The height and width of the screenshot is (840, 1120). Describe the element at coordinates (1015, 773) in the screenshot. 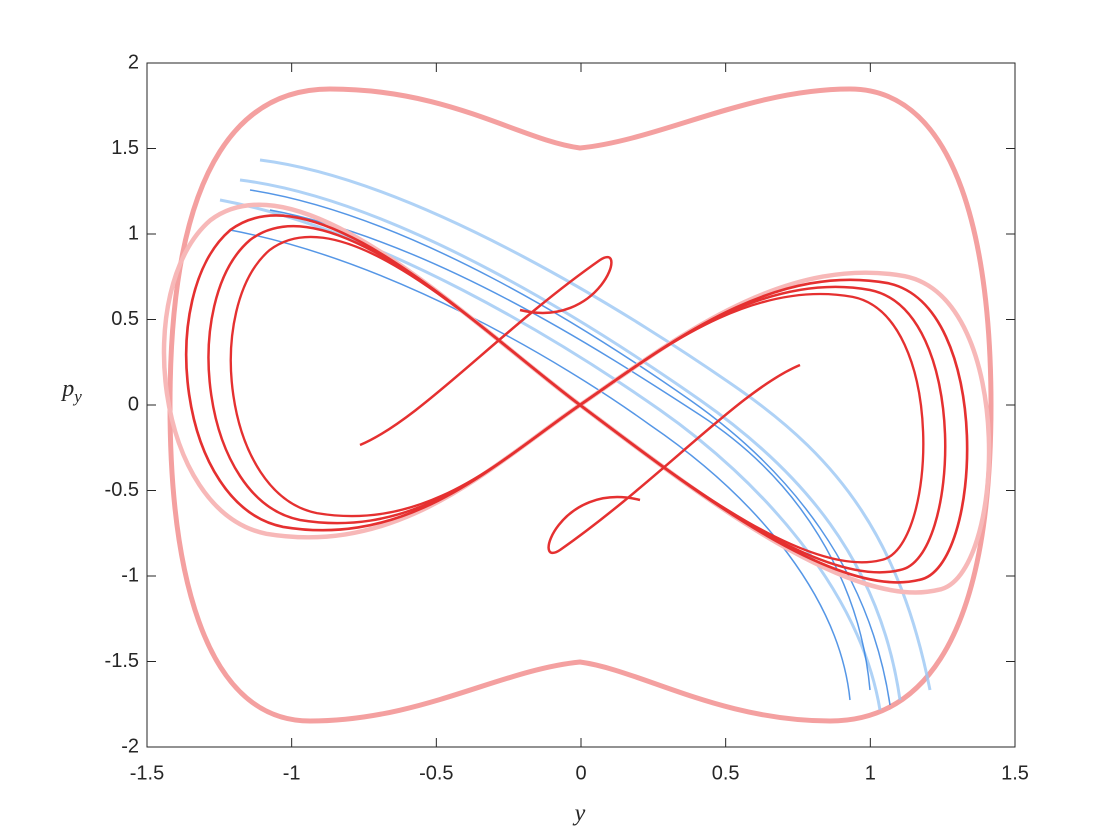

I see `x-tick-label: 1.5` at that location.